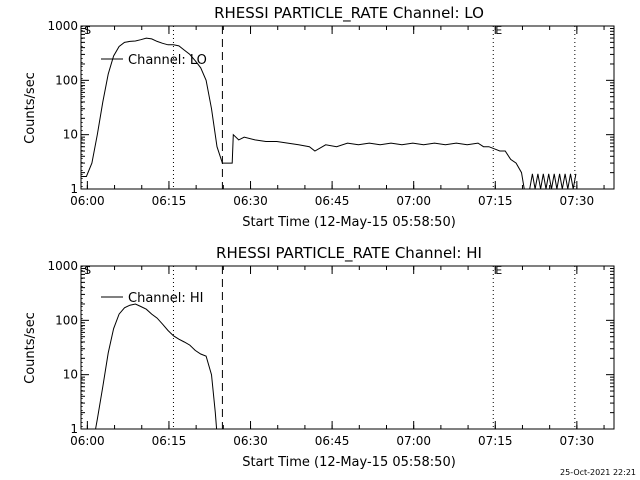 Image resolution: width=640 pixels, height=480 pixels. What do you see at coordinates (166, 298) in the screenshot?
I see `legend-label-hi: Channel: HI` at bounding box center [166, 298].